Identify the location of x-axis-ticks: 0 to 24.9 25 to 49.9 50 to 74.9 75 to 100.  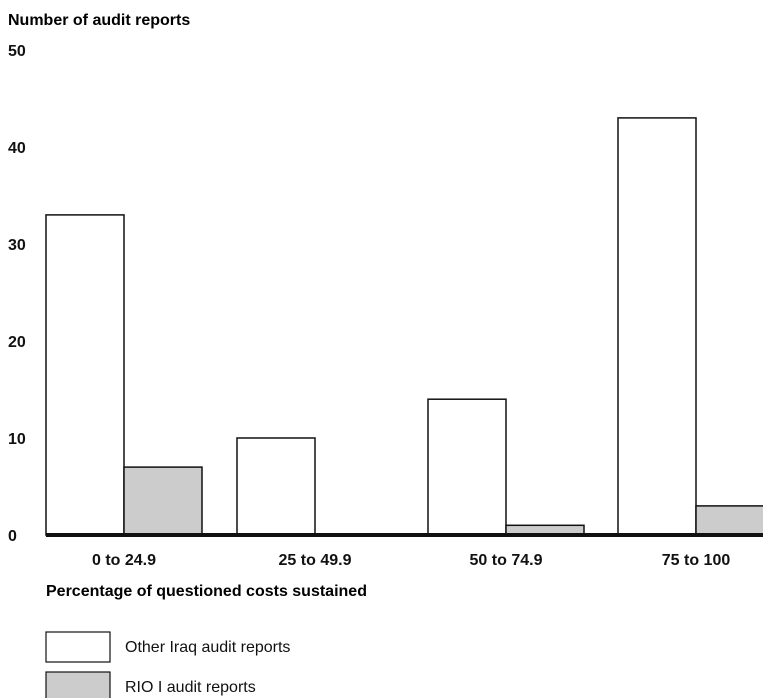
(411, 560).